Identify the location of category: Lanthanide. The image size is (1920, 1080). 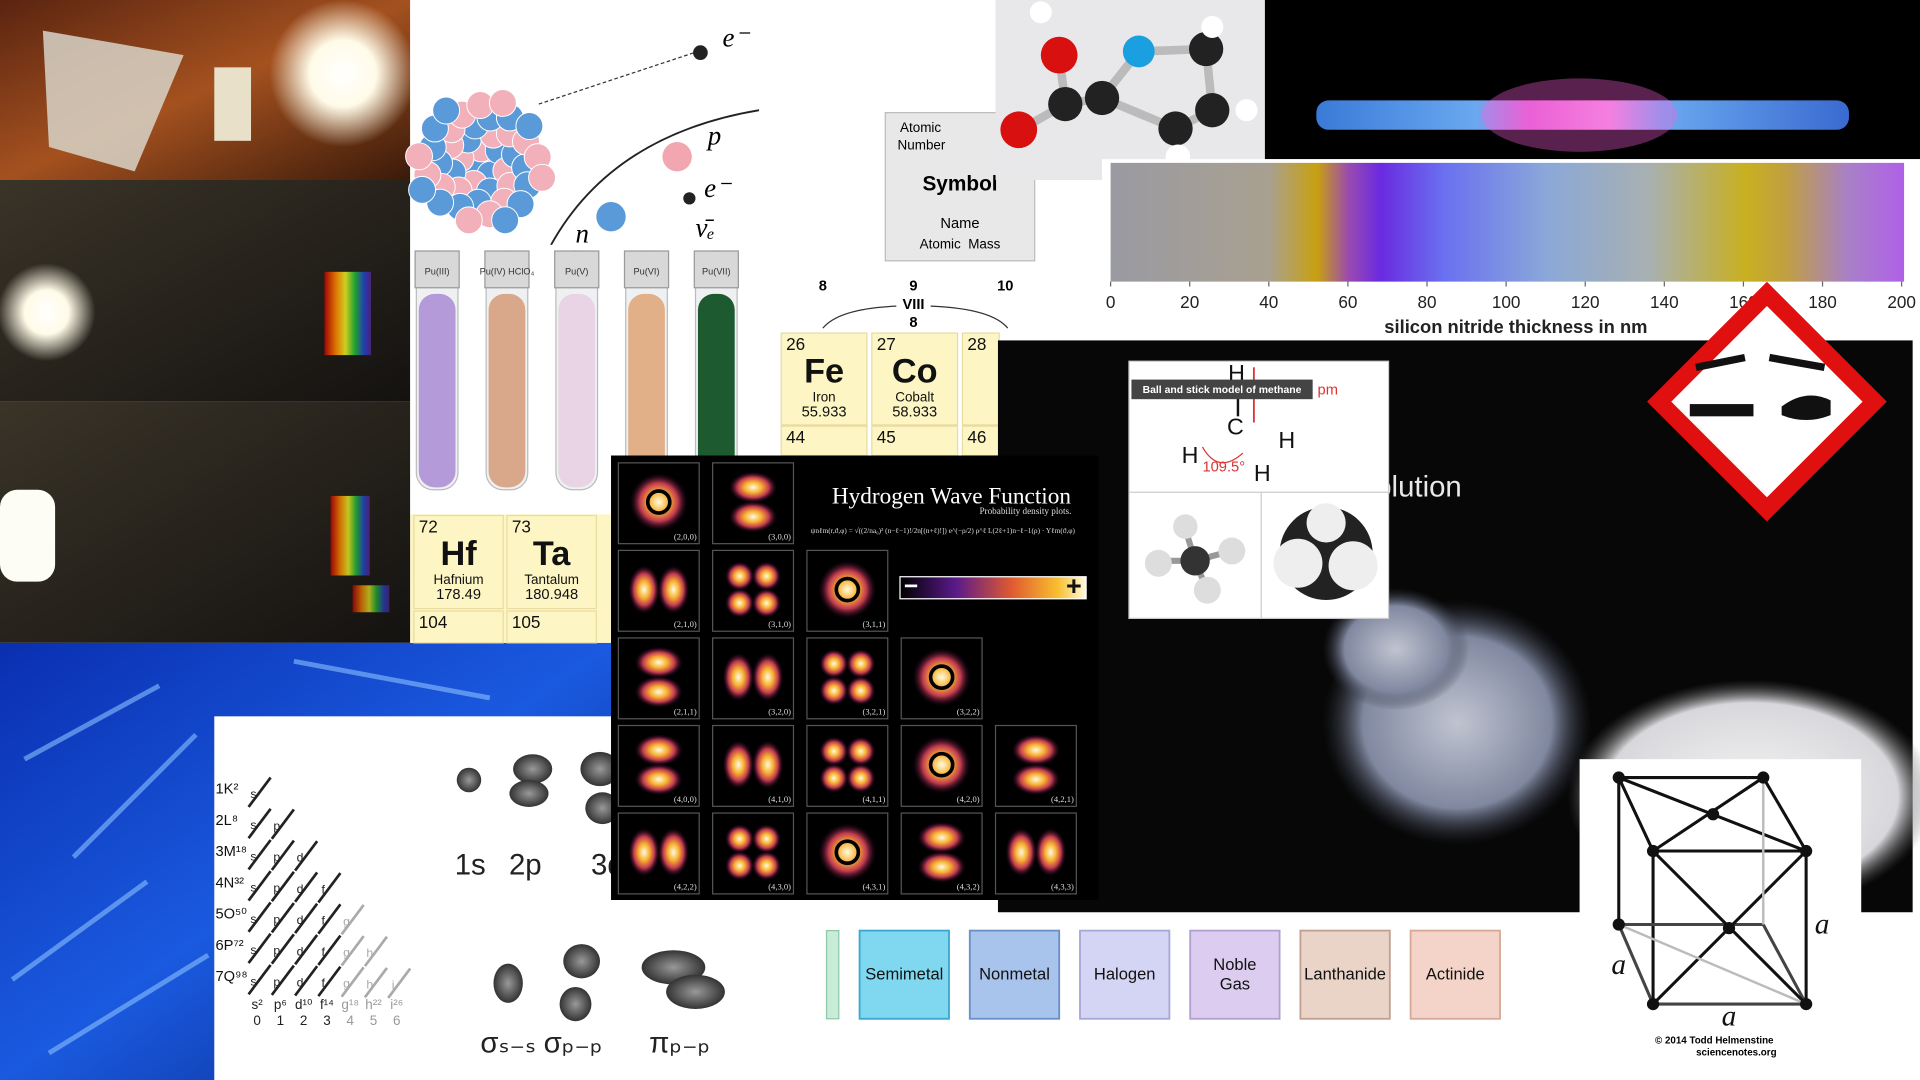
(1345, 974).